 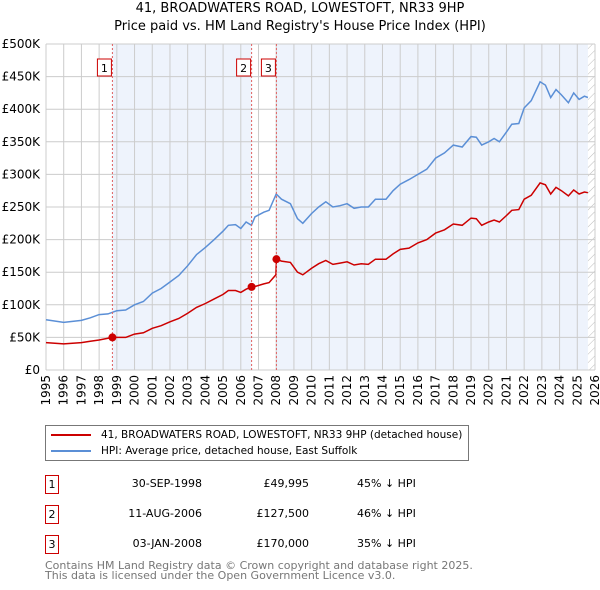 What do you see at coordinates (71, 435) in the screenshot?
I see `legend-swatch-red` at bounding box center [71, 435].